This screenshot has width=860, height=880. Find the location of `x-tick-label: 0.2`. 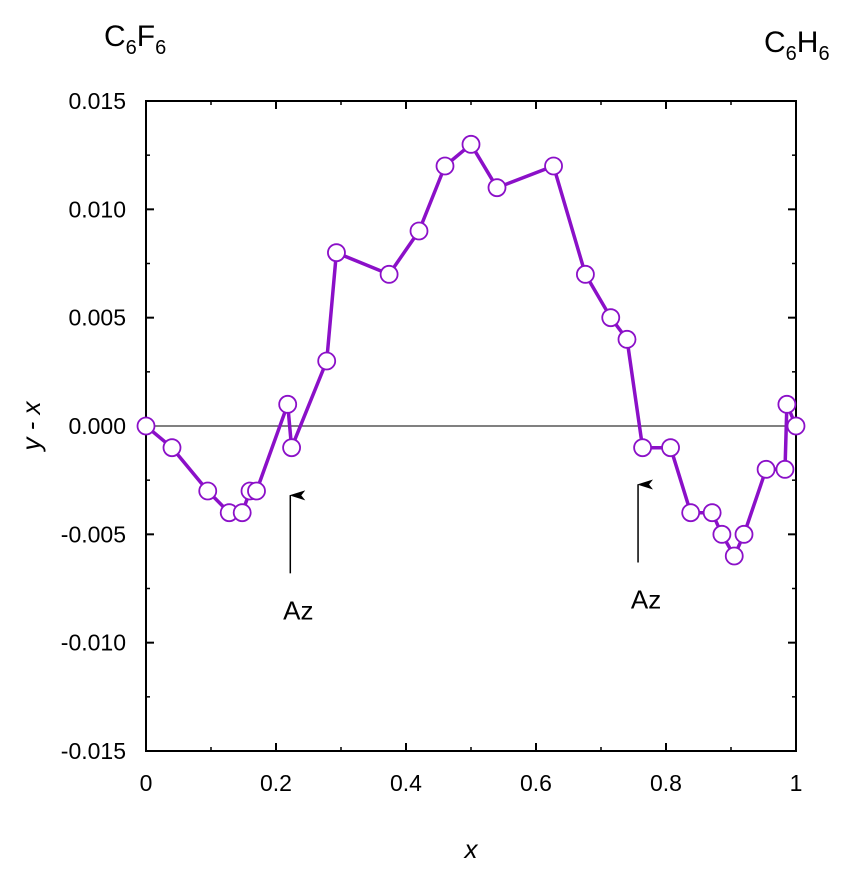

x-tick-label: 0.2 is located at coordinates (276, 783).